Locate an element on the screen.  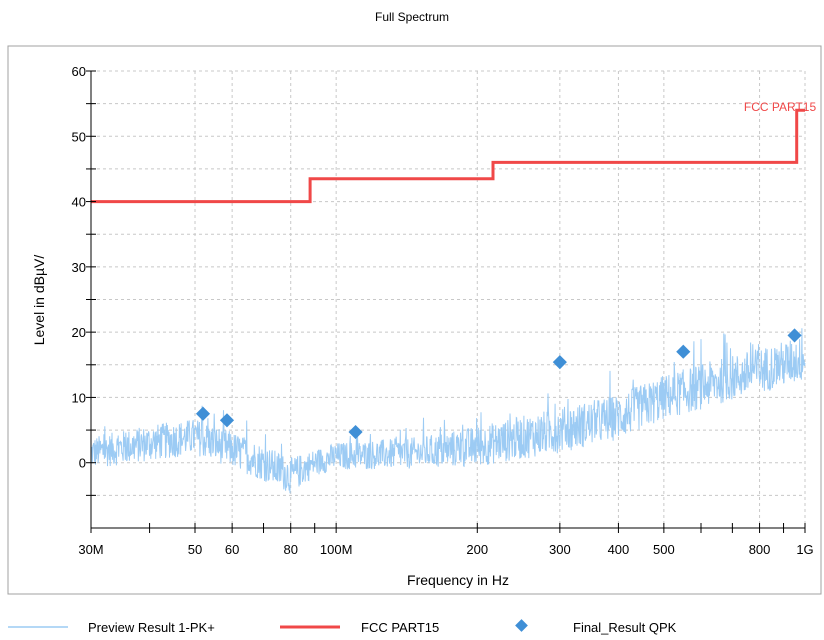
y-tick-label: 30 is located at coordinates (79, 267).